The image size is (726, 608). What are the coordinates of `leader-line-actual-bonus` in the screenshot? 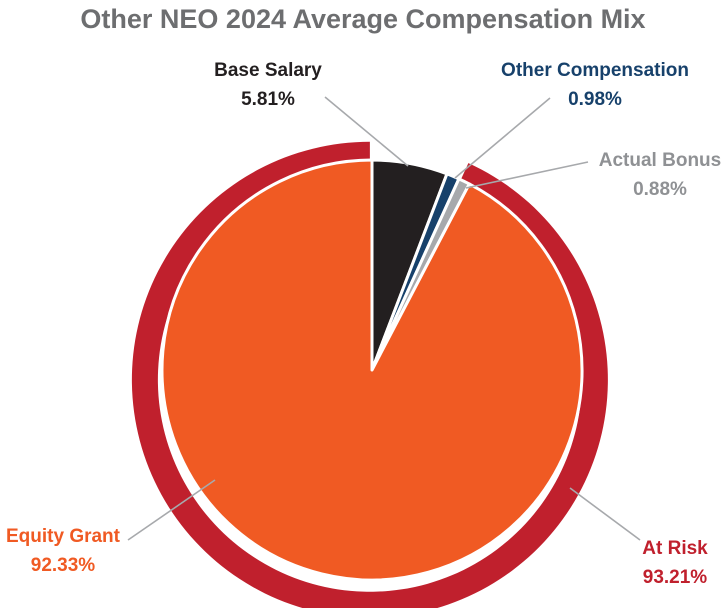 It's located at (527, 175).